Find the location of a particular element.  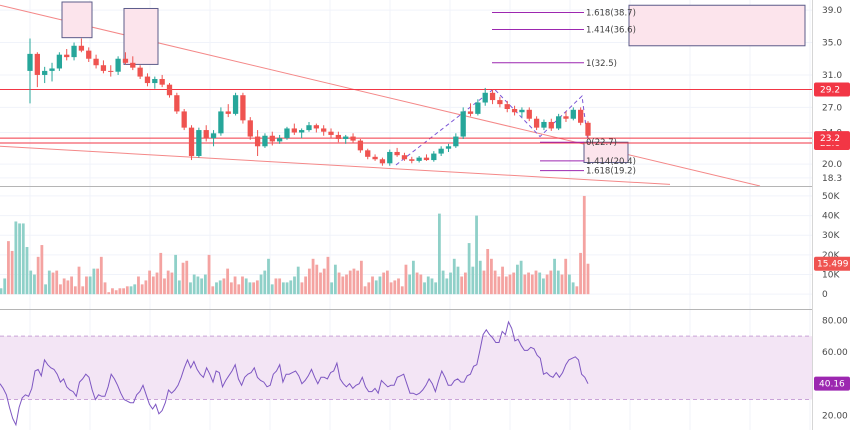

fib-level-label: 1.618(38.7) is located at coordinates (611, 14).